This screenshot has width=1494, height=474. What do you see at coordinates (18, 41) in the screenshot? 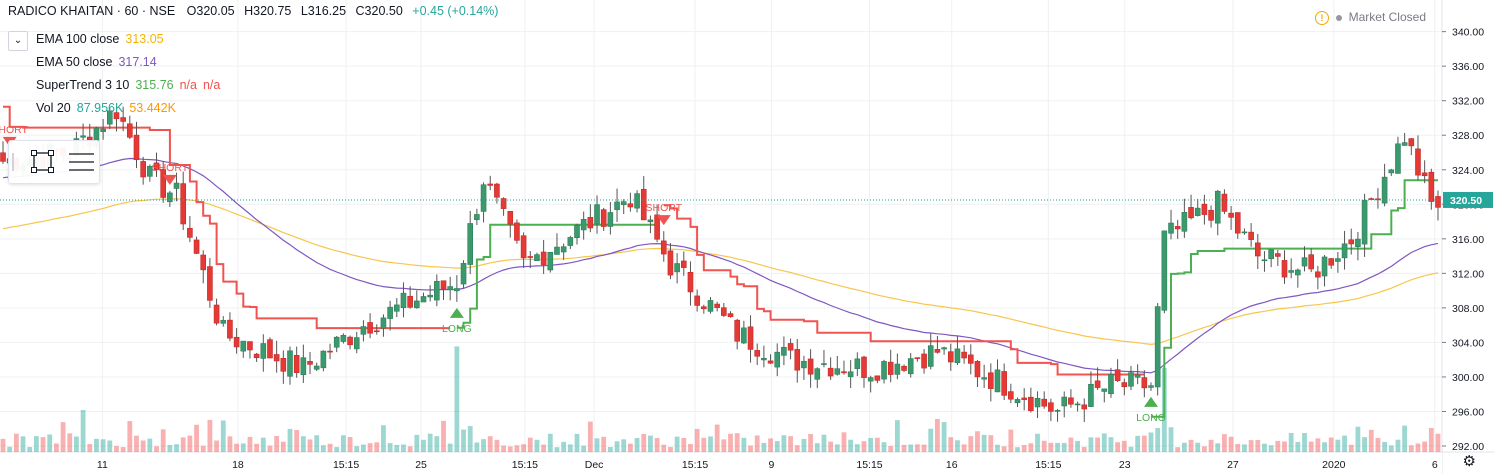
I see `collapse-legend-button: ⌄` at bounding box center [18, 41].